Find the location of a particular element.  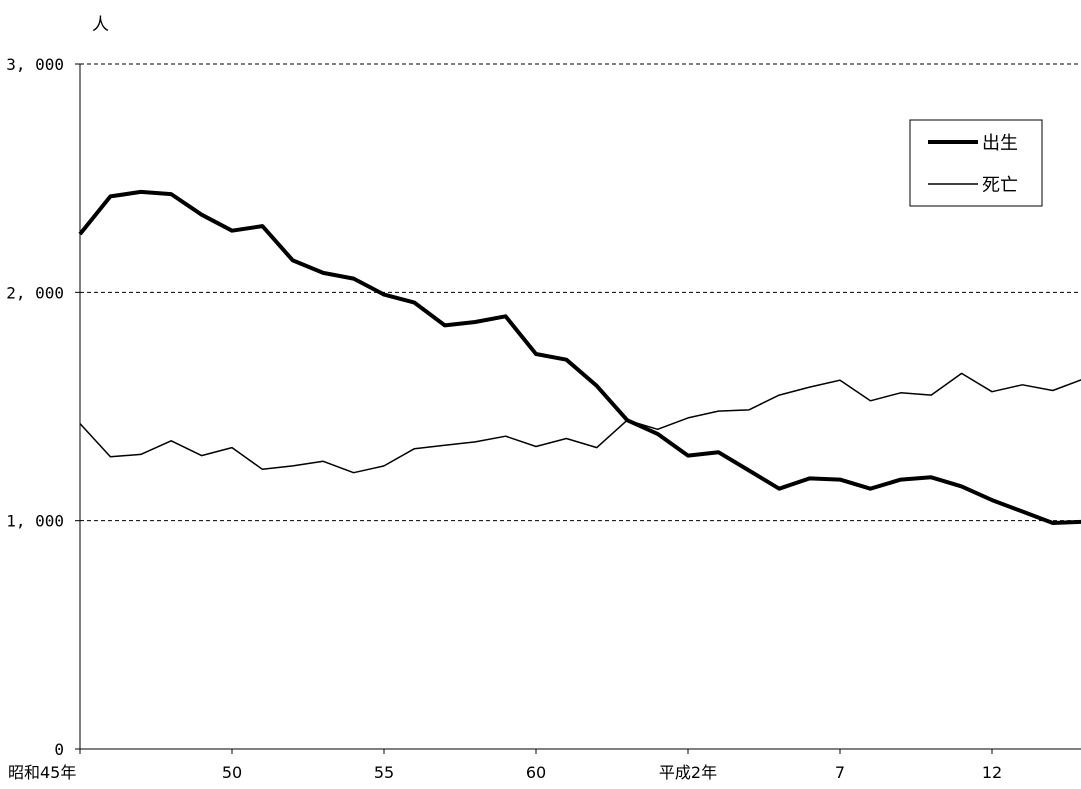

y-axis-unit-label: 人 is located at coordinates (100, 25).